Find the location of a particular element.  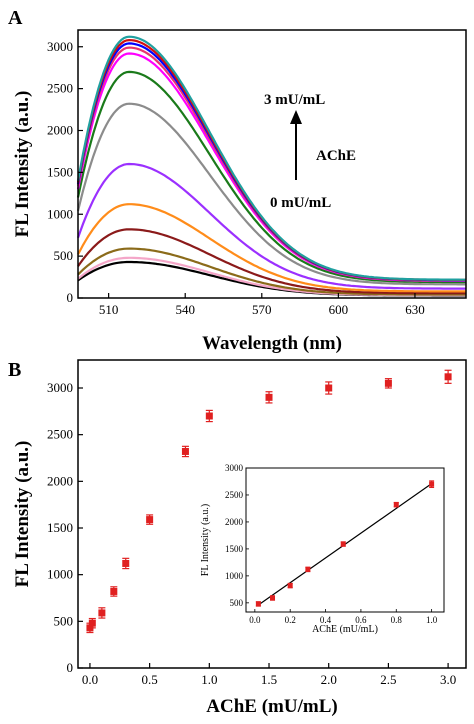

panel-a-label: A is located at coordinates (15, 18).